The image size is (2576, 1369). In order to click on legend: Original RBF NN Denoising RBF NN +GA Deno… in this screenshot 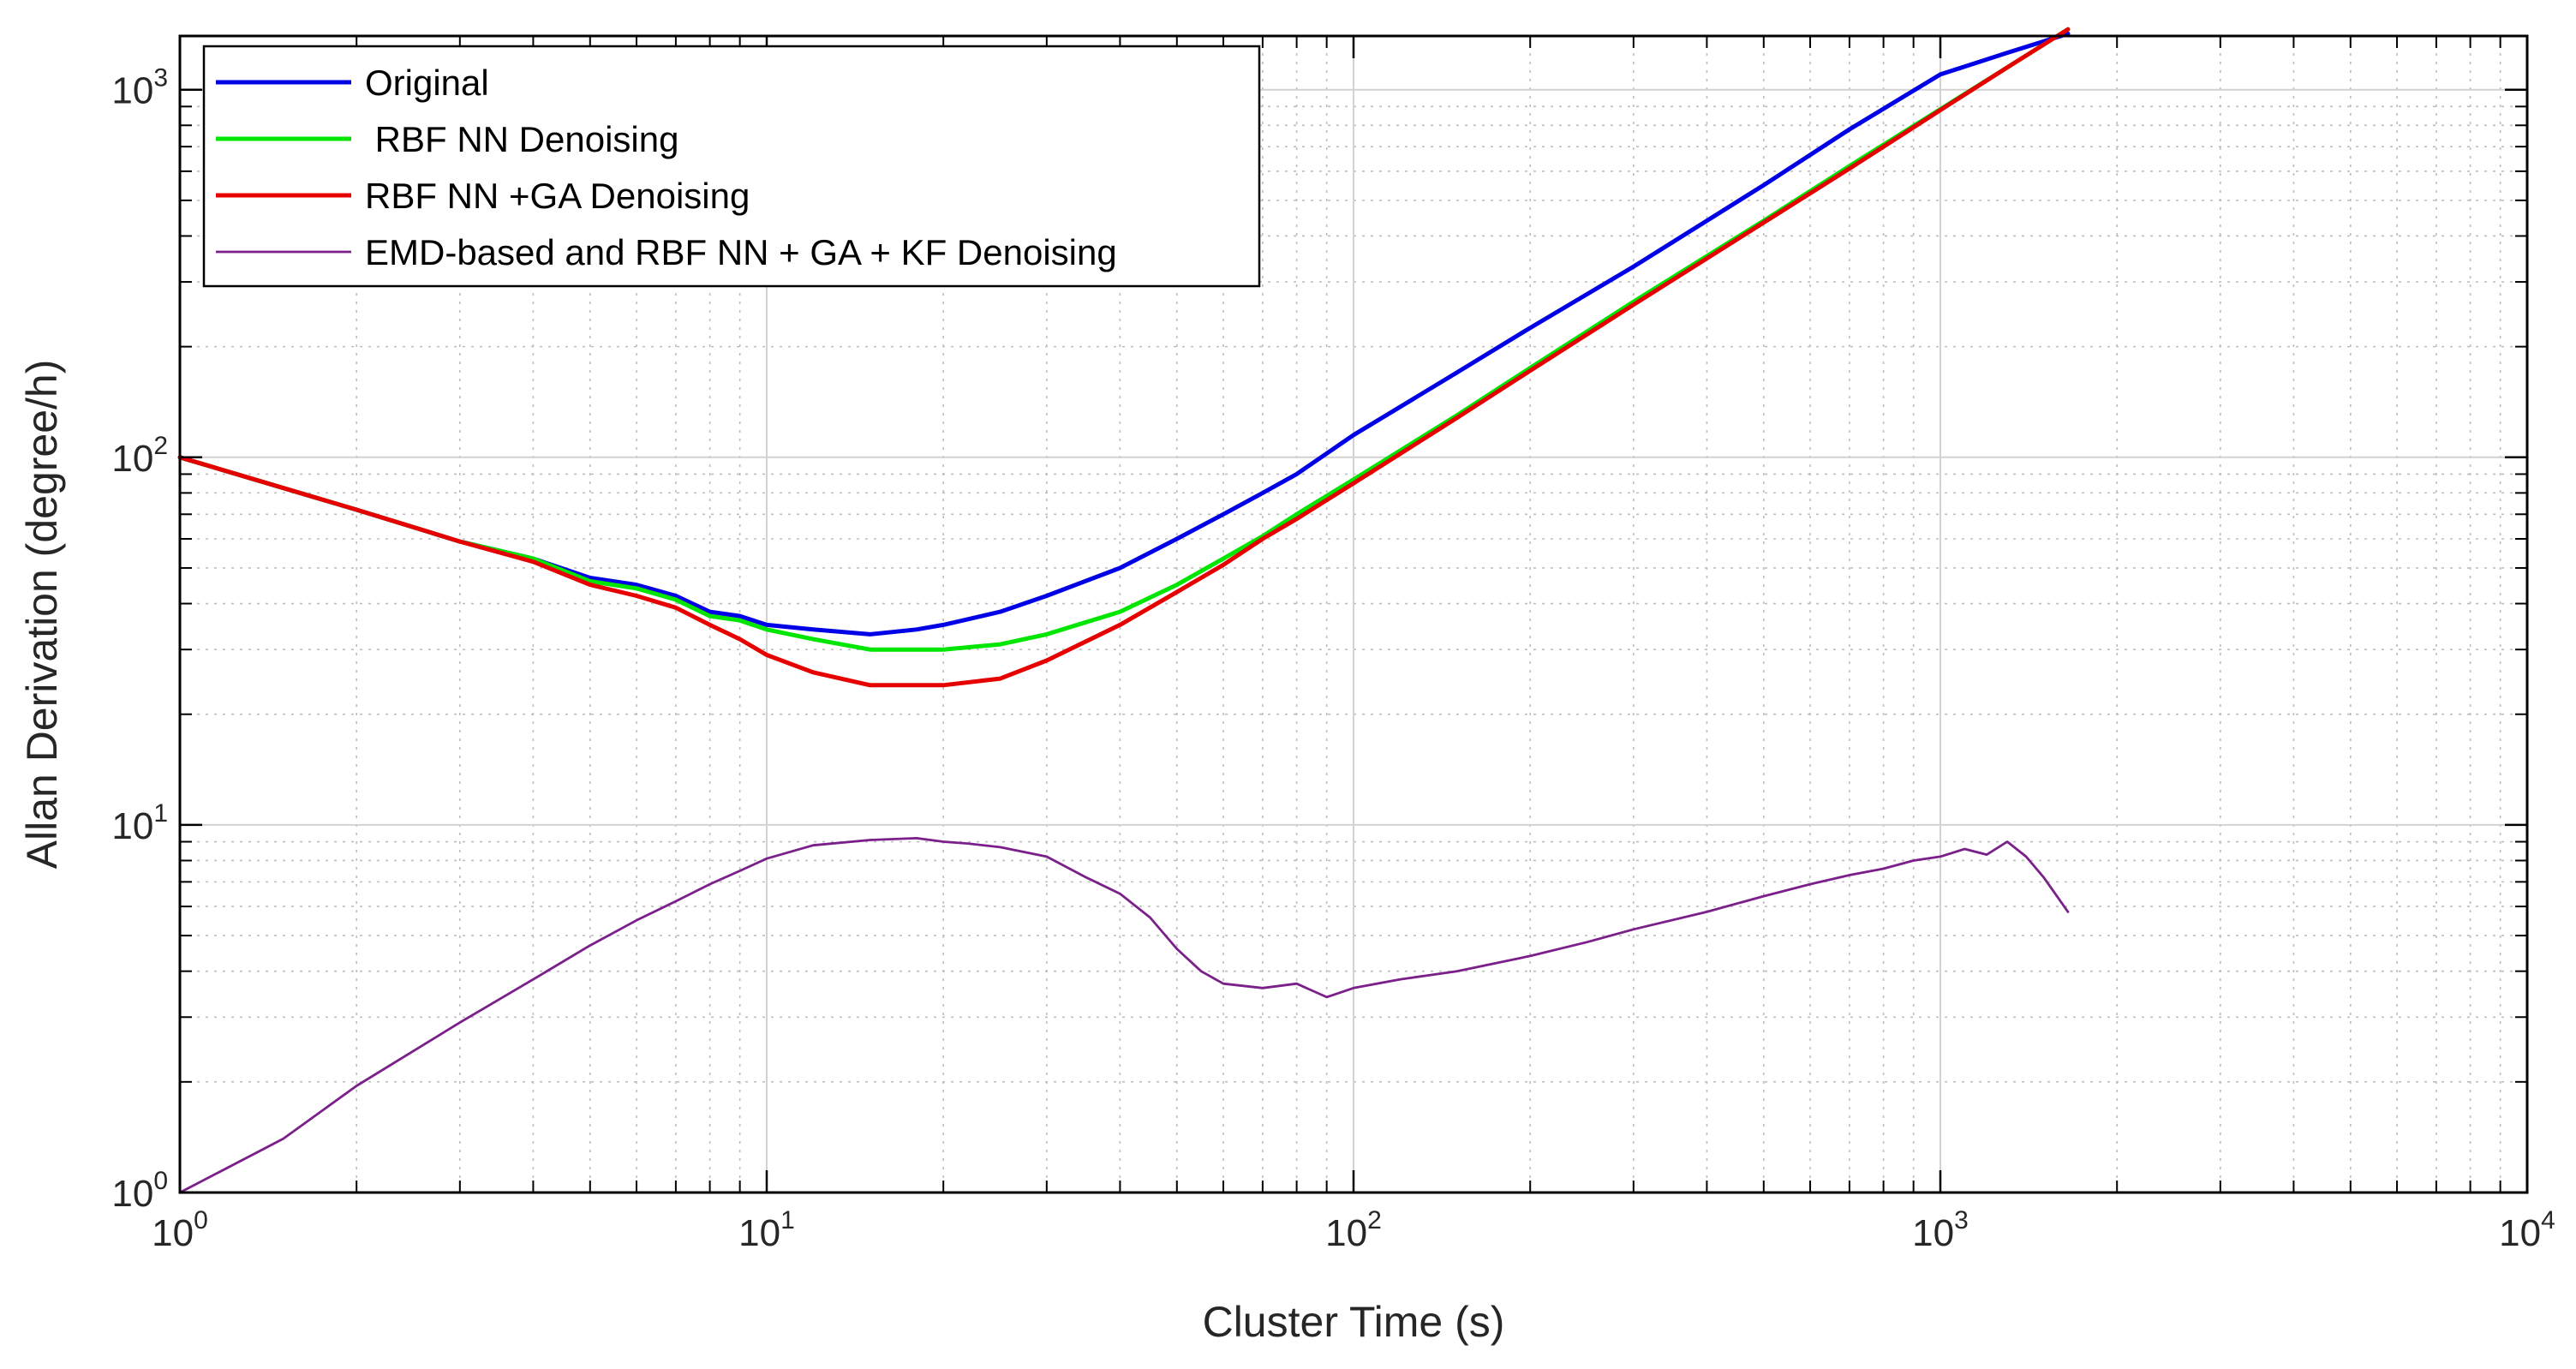, I will do `click(732, 166)`.